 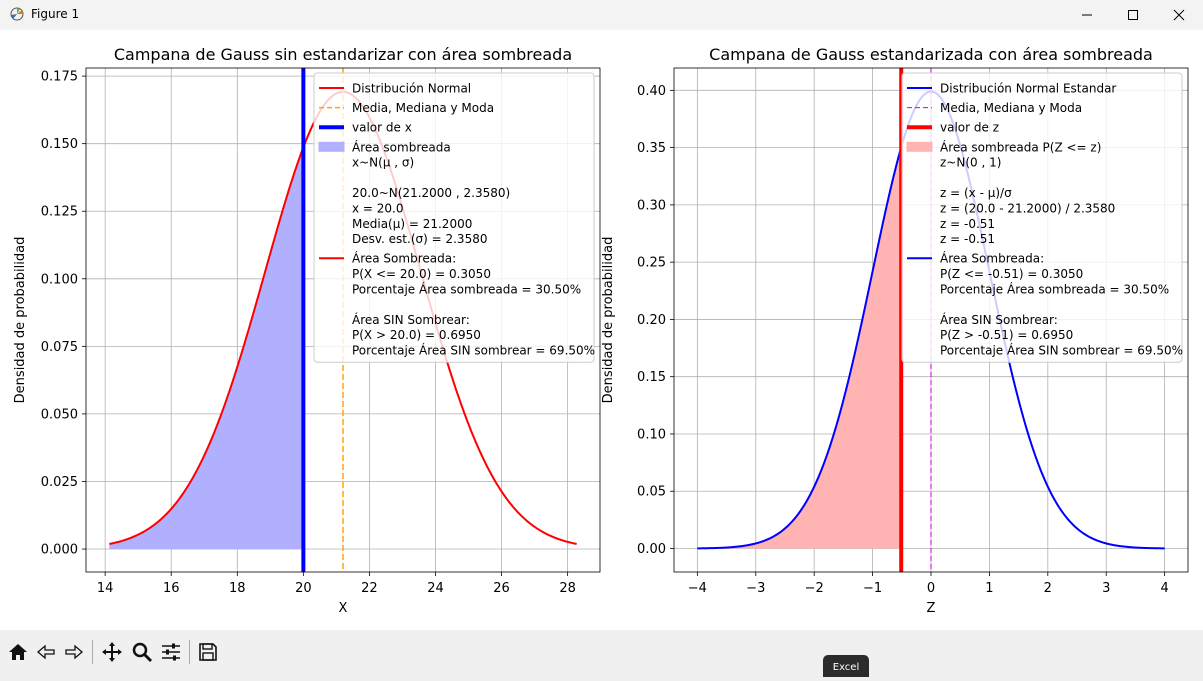 What do you see at coordinates (105, 588) in the screenshot?
I see `x-tick-label: 14` at bounding box center [105, 588].